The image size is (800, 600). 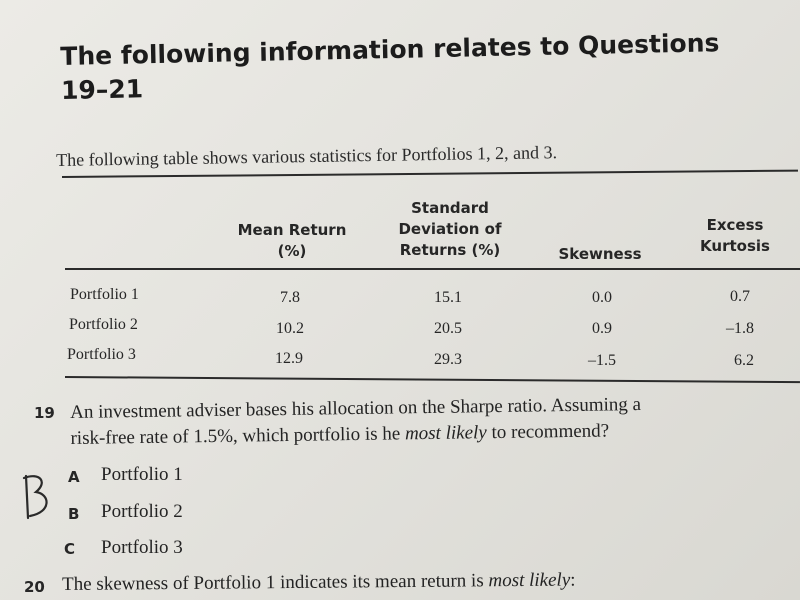 What do you see at coordinates (104, 294) in the screenshot?
I see `row-1-name: Portfolio 1` at bounding box center [104, 294].